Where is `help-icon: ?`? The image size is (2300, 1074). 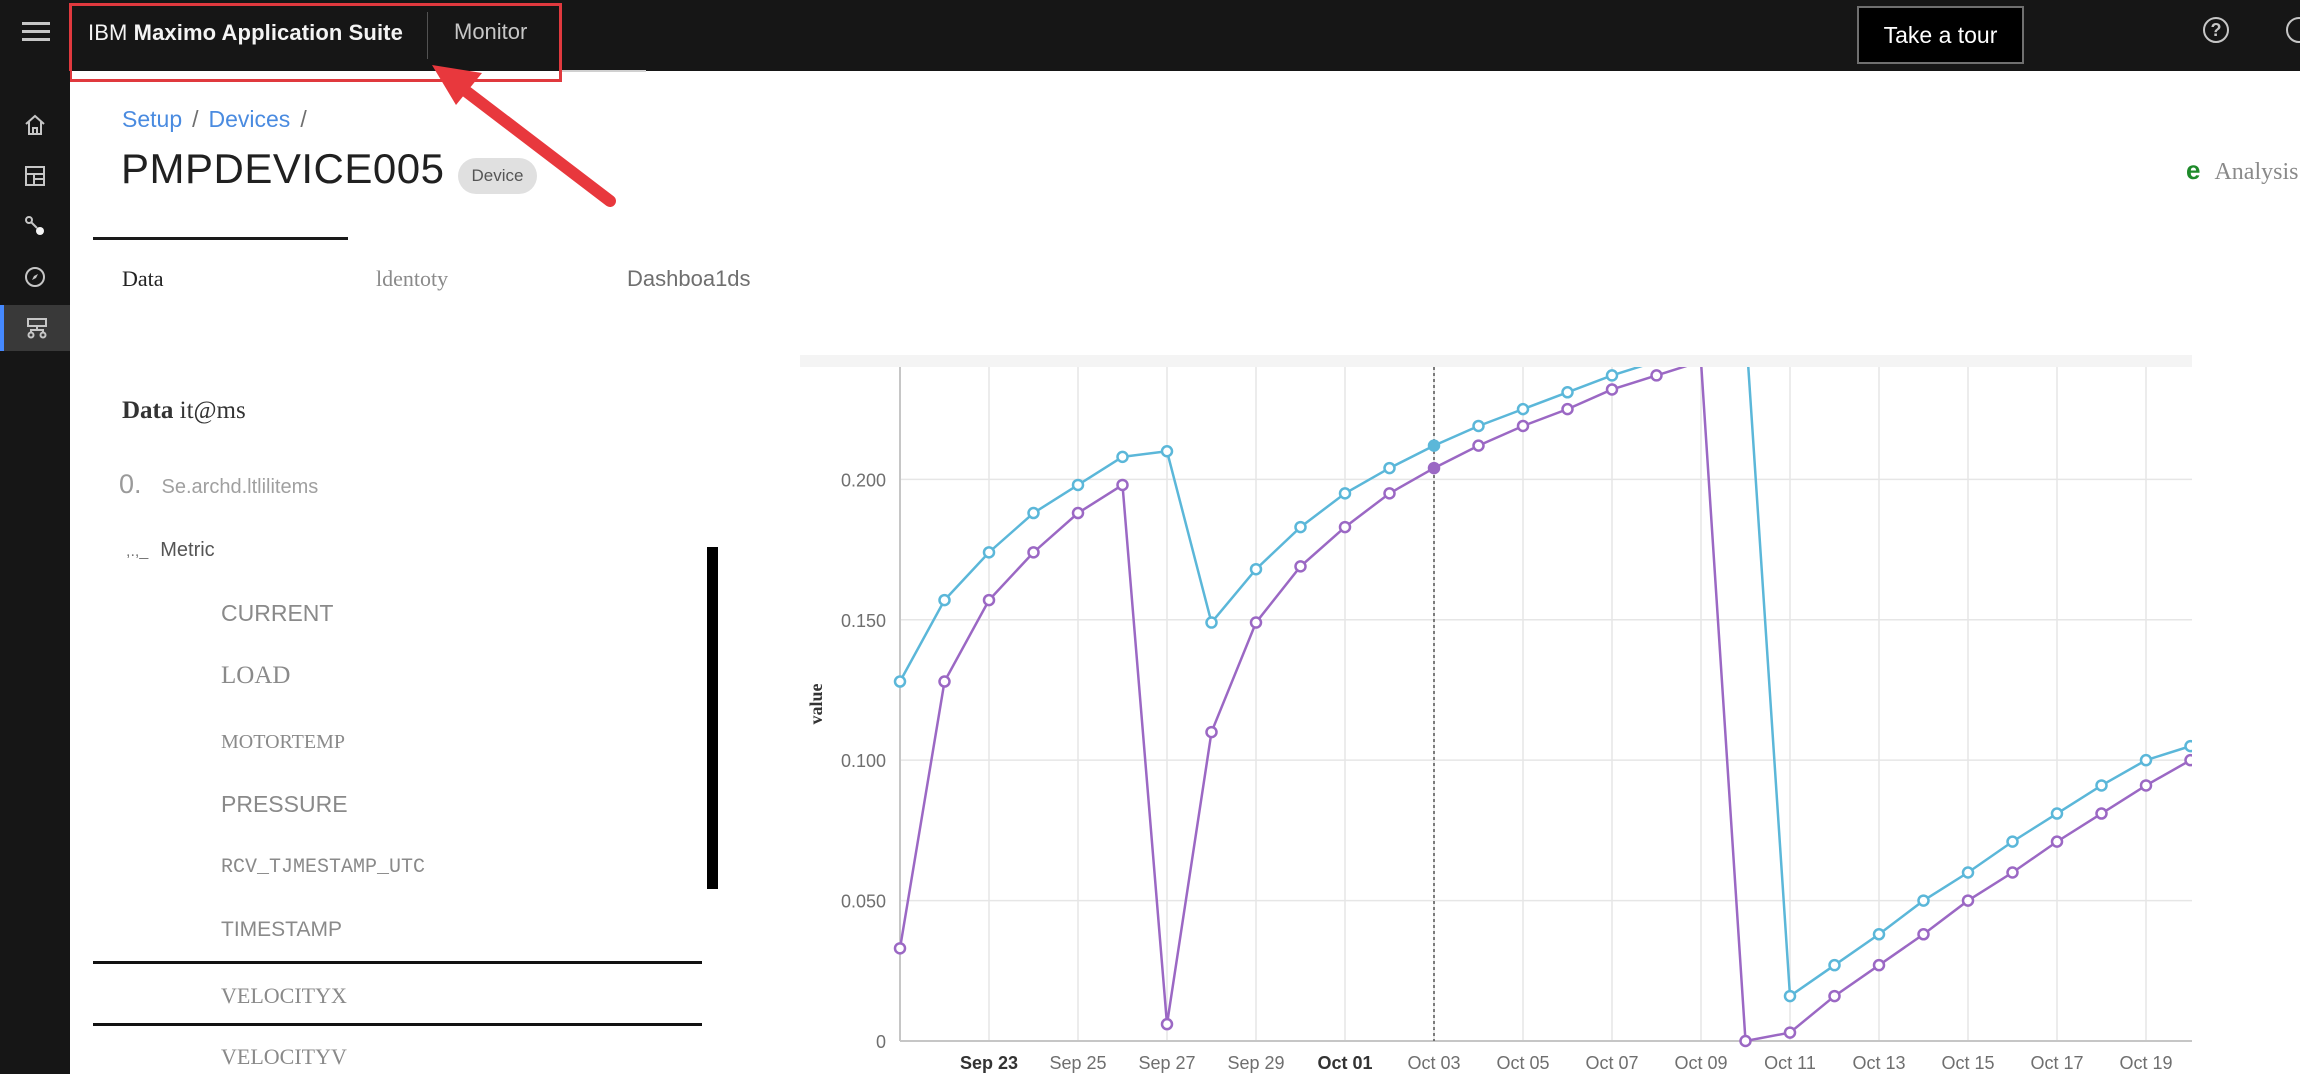
help-icon: ? is located at coordinates (2216, 30).